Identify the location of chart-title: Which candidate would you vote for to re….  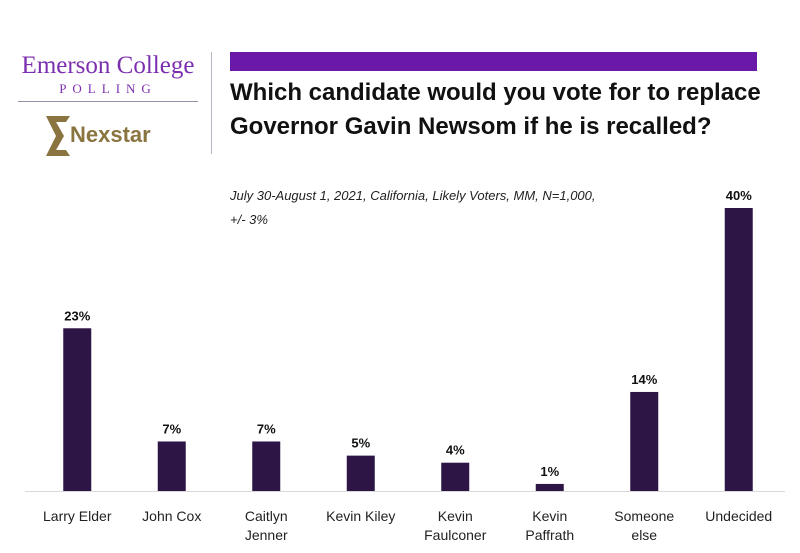
(495, 109).